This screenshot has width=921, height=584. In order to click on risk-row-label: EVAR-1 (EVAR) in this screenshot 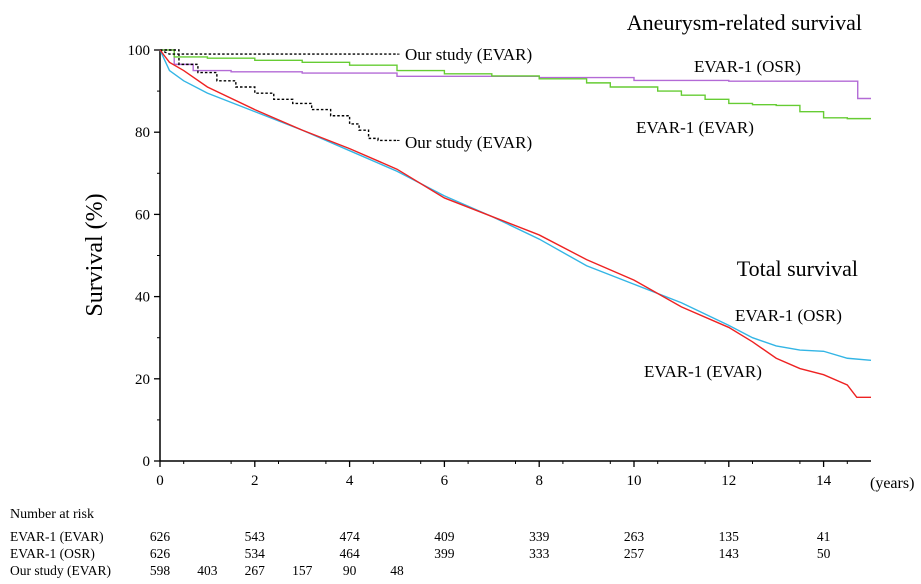, I will do `click(57, 536)`.